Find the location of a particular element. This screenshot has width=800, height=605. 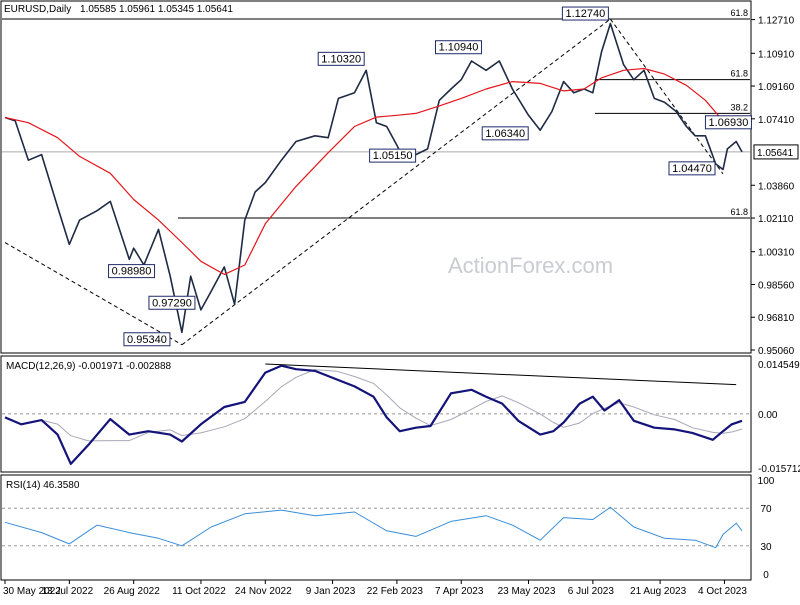

price-tick-8: 0.98560 is located at coordinates (776, 285).